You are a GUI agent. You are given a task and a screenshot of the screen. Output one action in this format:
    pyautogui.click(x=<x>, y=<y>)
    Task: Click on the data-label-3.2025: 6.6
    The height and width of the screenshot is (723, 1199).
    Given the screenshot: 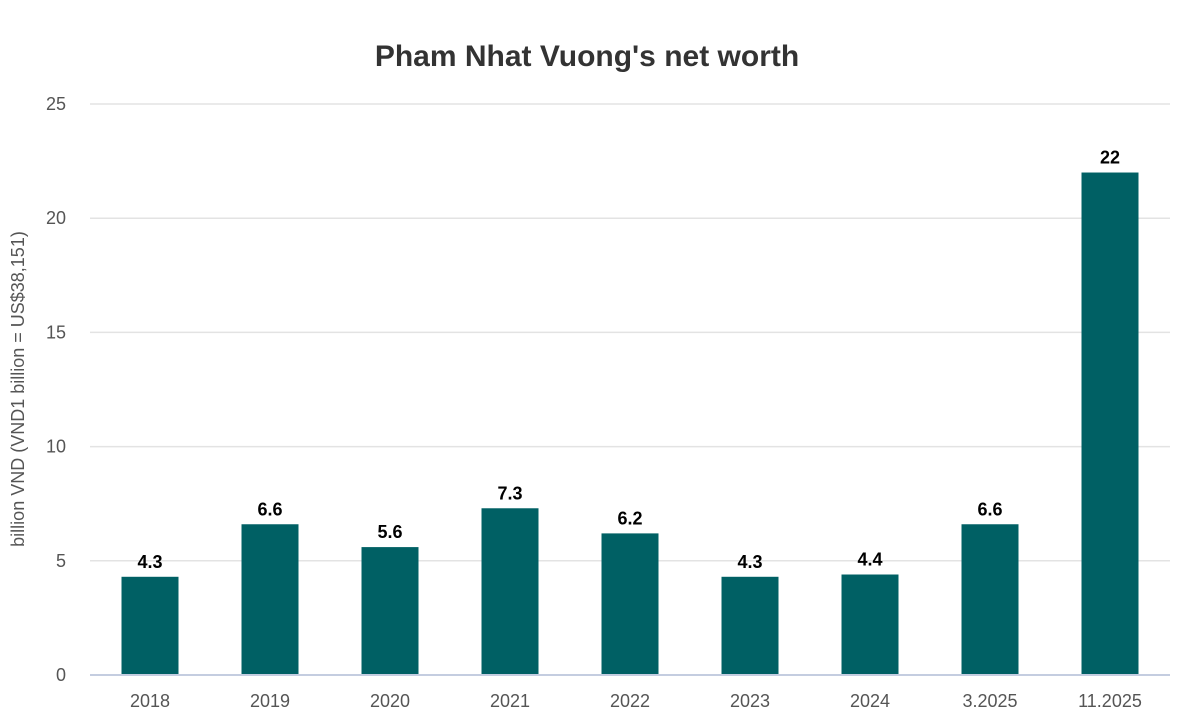 What is the action you would take?
    pyautogui.click(x=989, y=509)
    